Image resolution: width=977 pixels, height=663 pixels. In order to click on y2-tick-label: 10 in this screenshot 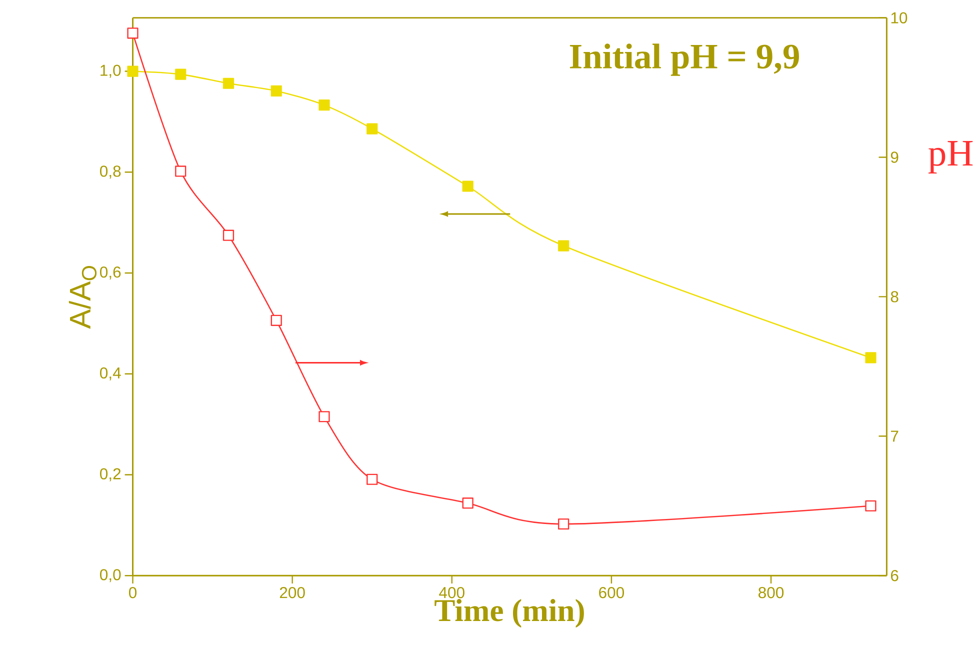, I will do `click(899, 18)`.